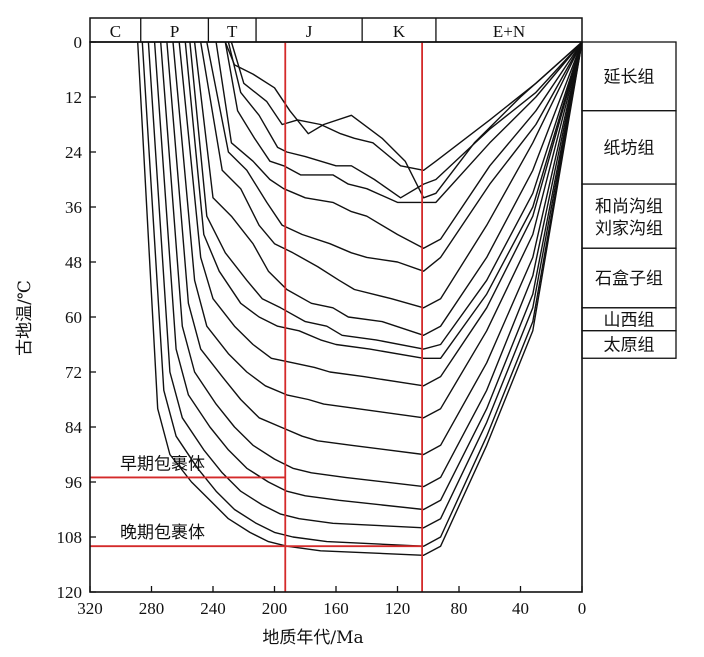 The width and height of the screenshot is (704, 657). What do you see at coordinates (459, 608) in the screenshot?
I see `x-tick-label: 80` at bounding box center [459, 608].